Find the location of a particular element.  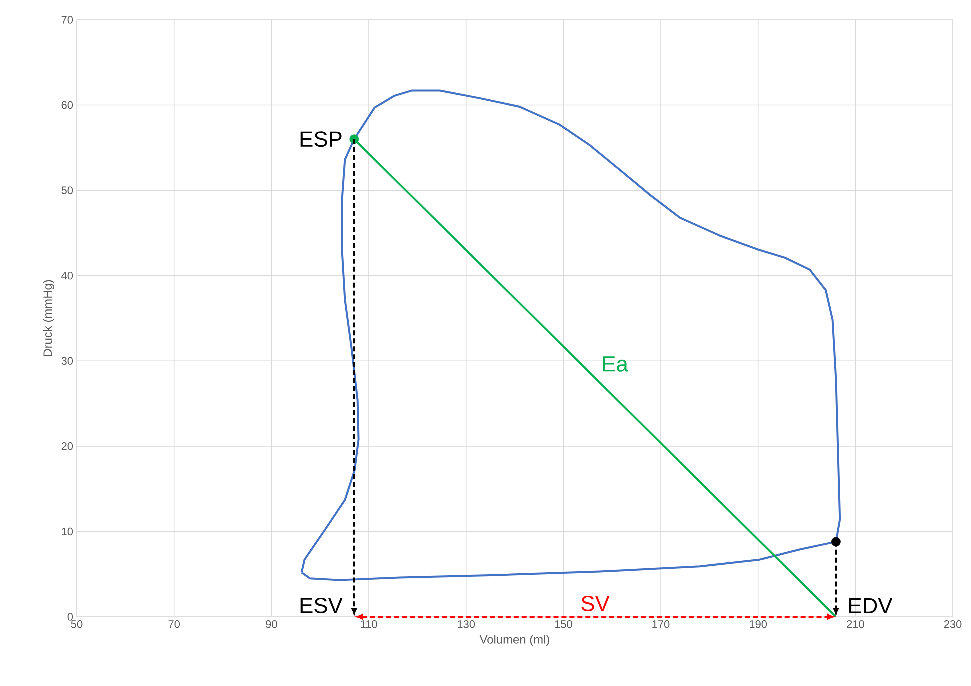

x-tick-label: 50 is located at coordinates (77, 624).